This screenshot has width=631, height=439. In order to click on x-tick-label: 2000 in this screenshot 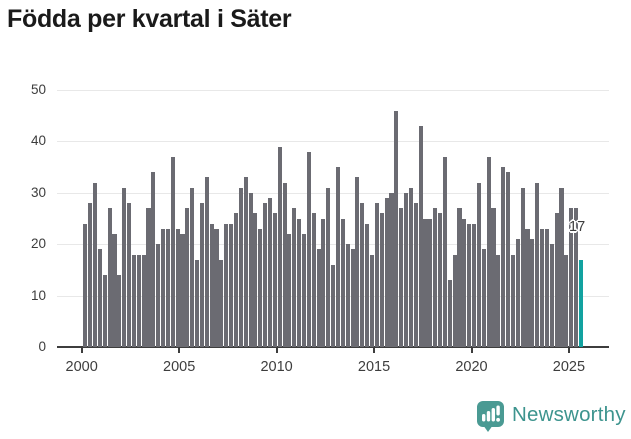, I will do `click(81, 367)`.